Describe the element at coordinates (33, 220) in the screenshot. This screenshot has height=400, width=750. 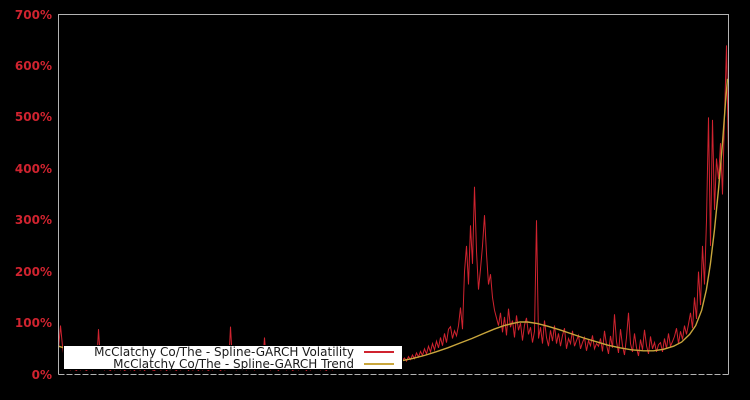
I see `y-axis-tick-label: 300%` at that location.